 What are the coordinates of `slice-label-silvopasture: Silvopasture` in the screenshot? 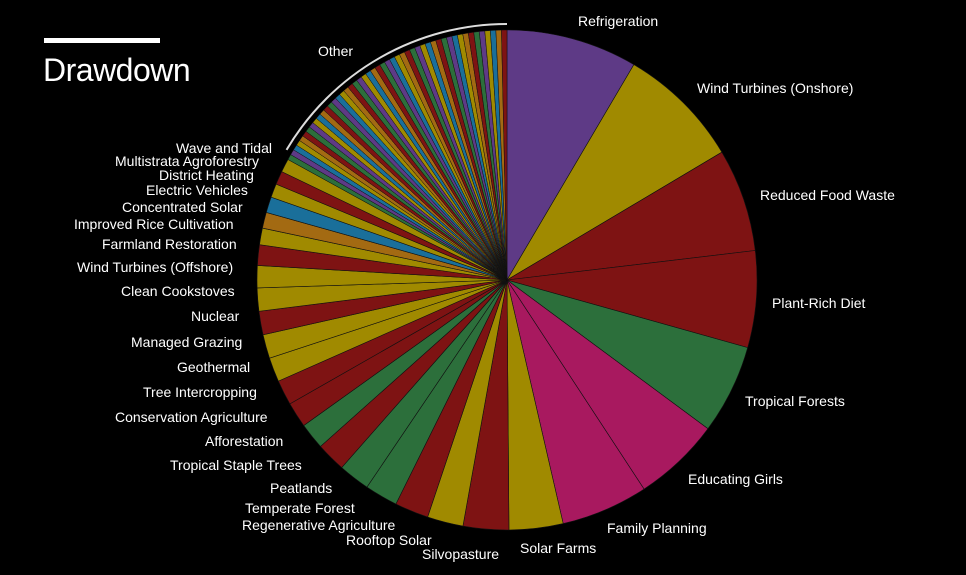 It's located at (460, 554).